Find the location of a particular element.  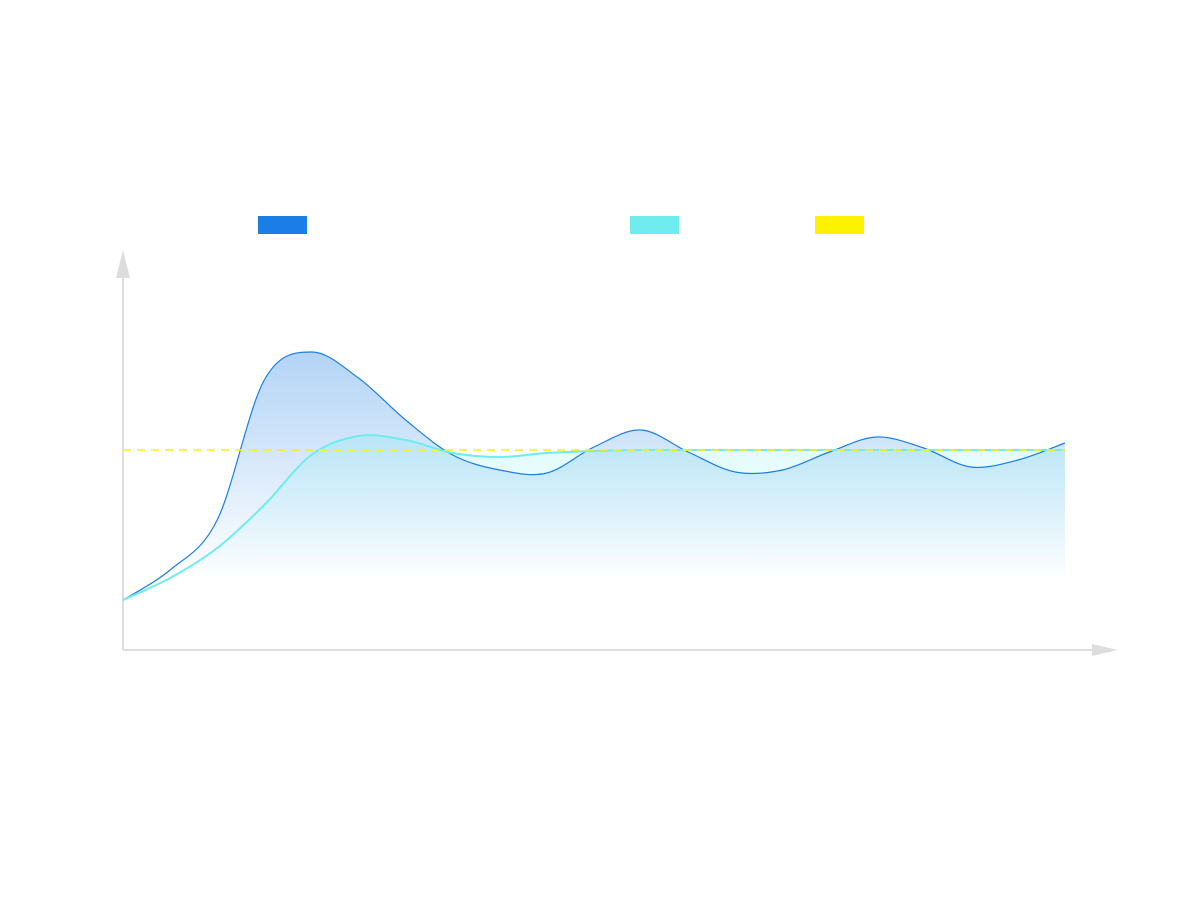

x-axis-arrow is located at coordinates (1105, 650).